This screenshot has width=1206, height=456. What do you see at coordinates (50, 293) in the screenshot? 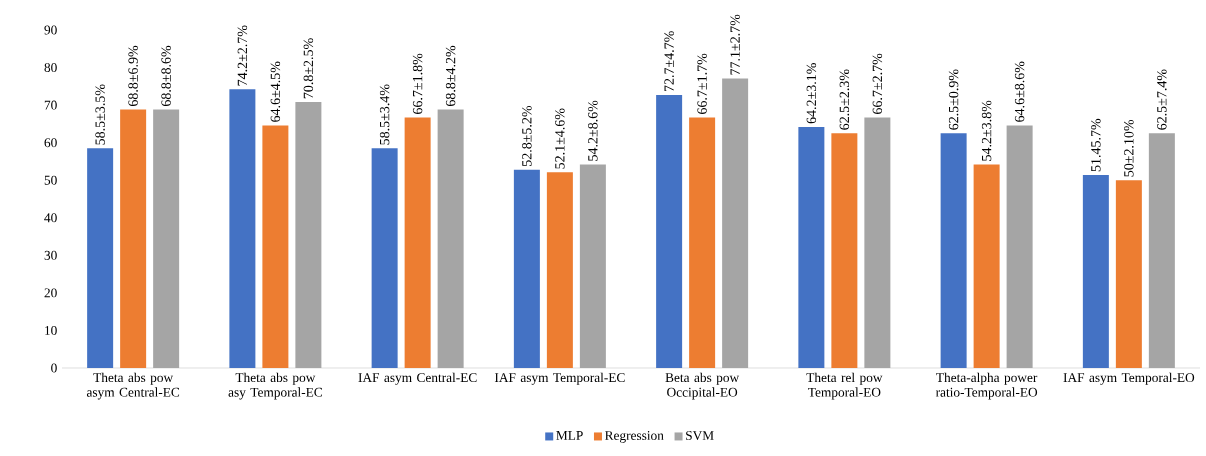
I see `y-tick-label: 20` at bounding box center [50, 293].